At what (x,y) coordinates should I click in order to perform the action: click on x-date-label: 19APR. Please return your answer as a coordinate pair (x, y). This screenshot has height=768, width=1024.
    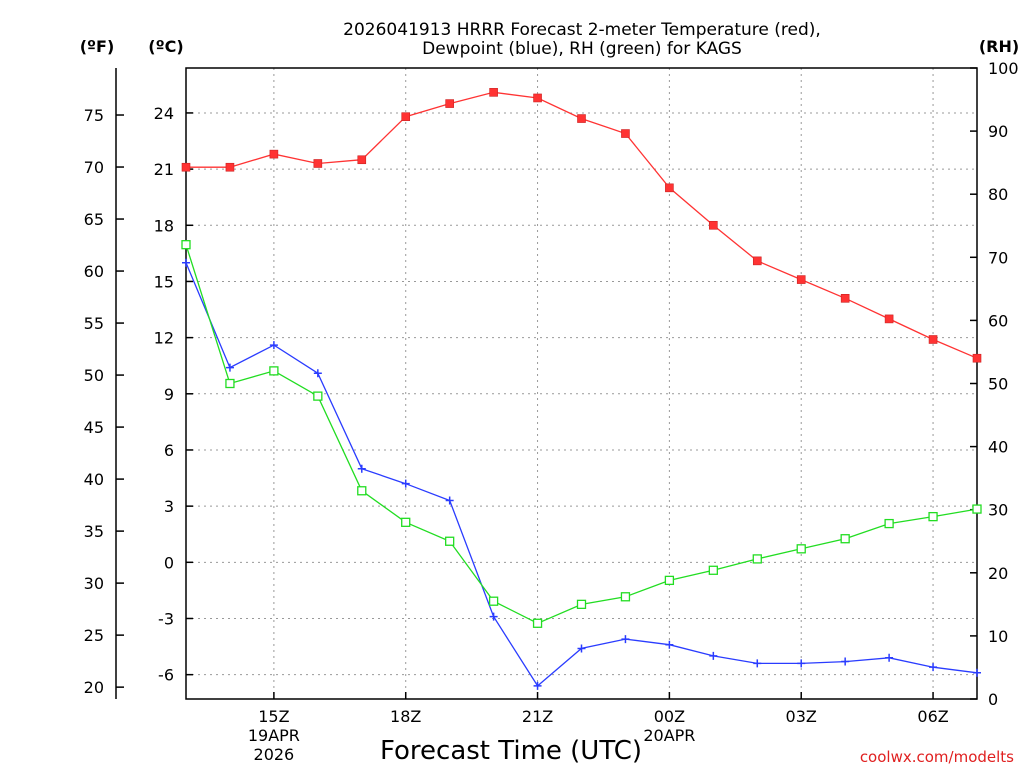
    Looking at the image, I should click on (274, 735).